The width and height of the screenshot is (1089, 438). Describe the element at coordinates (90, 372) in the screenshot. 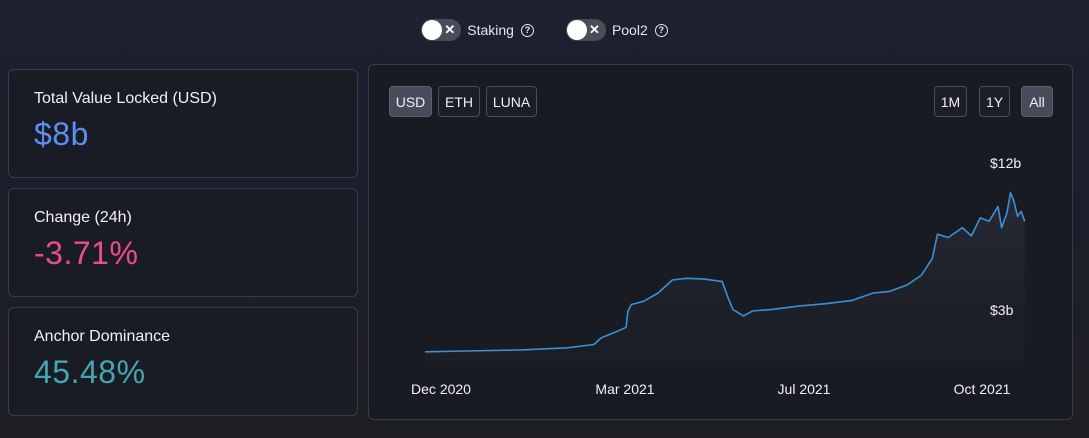

I see `dominance-value: 45.48%` at that location.